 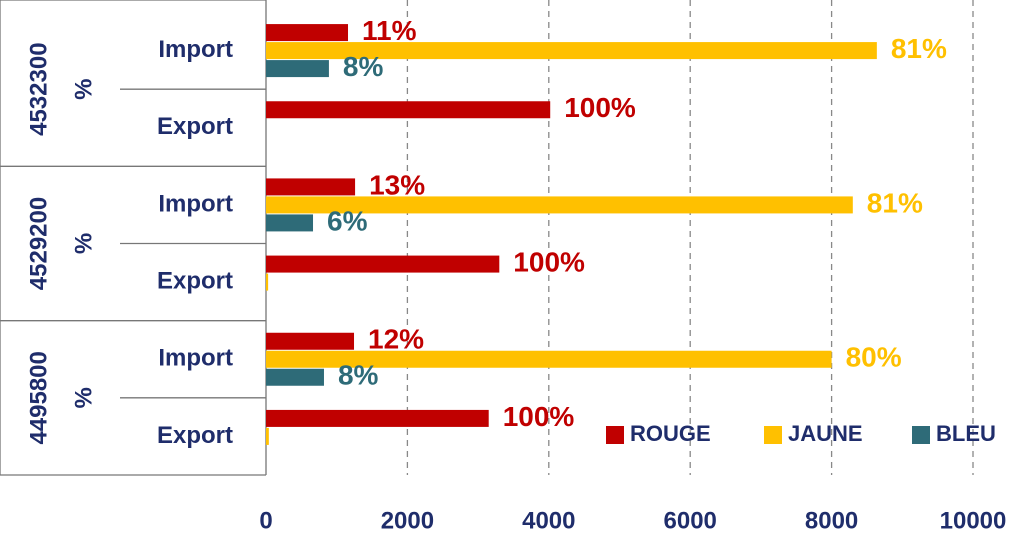 I want to click on x-tick-label: 0, so click(x=265, y=520).